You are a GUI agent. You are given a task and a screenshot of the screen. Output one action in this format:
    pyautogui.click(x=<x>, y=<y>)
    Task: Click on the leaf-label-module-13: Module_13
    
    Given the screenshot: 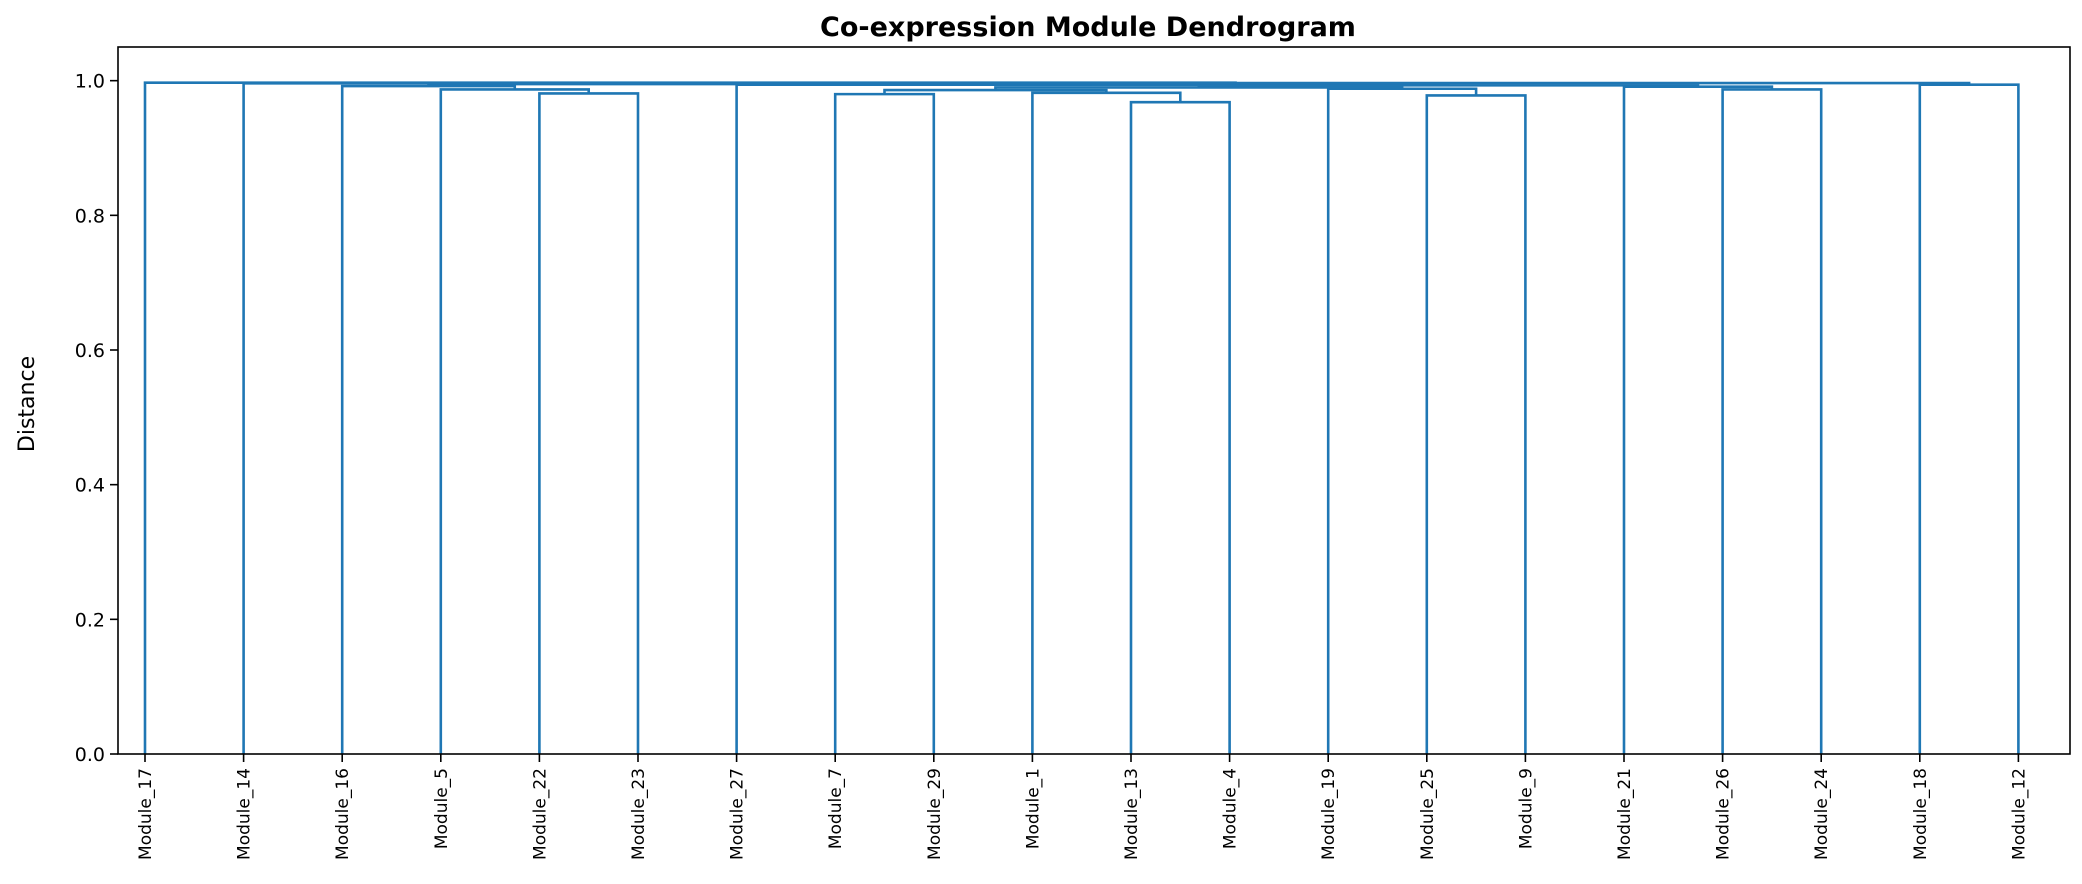 What is the action you would take?
    pyautogui.click(x=1132, y=814)
    